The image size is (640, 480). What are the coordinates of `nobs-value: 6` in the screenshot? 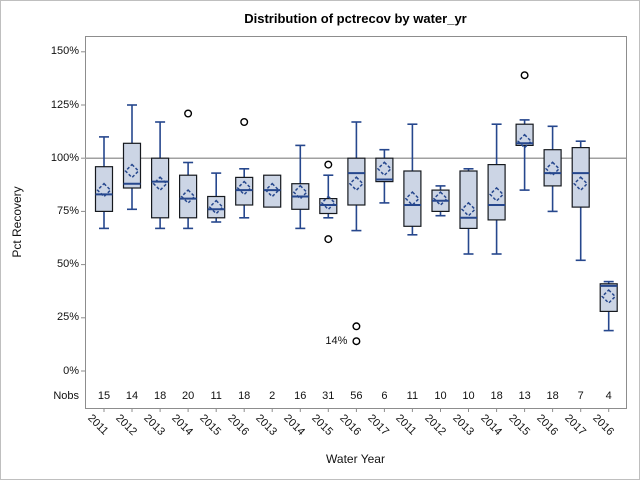 It's located at (384, 395).